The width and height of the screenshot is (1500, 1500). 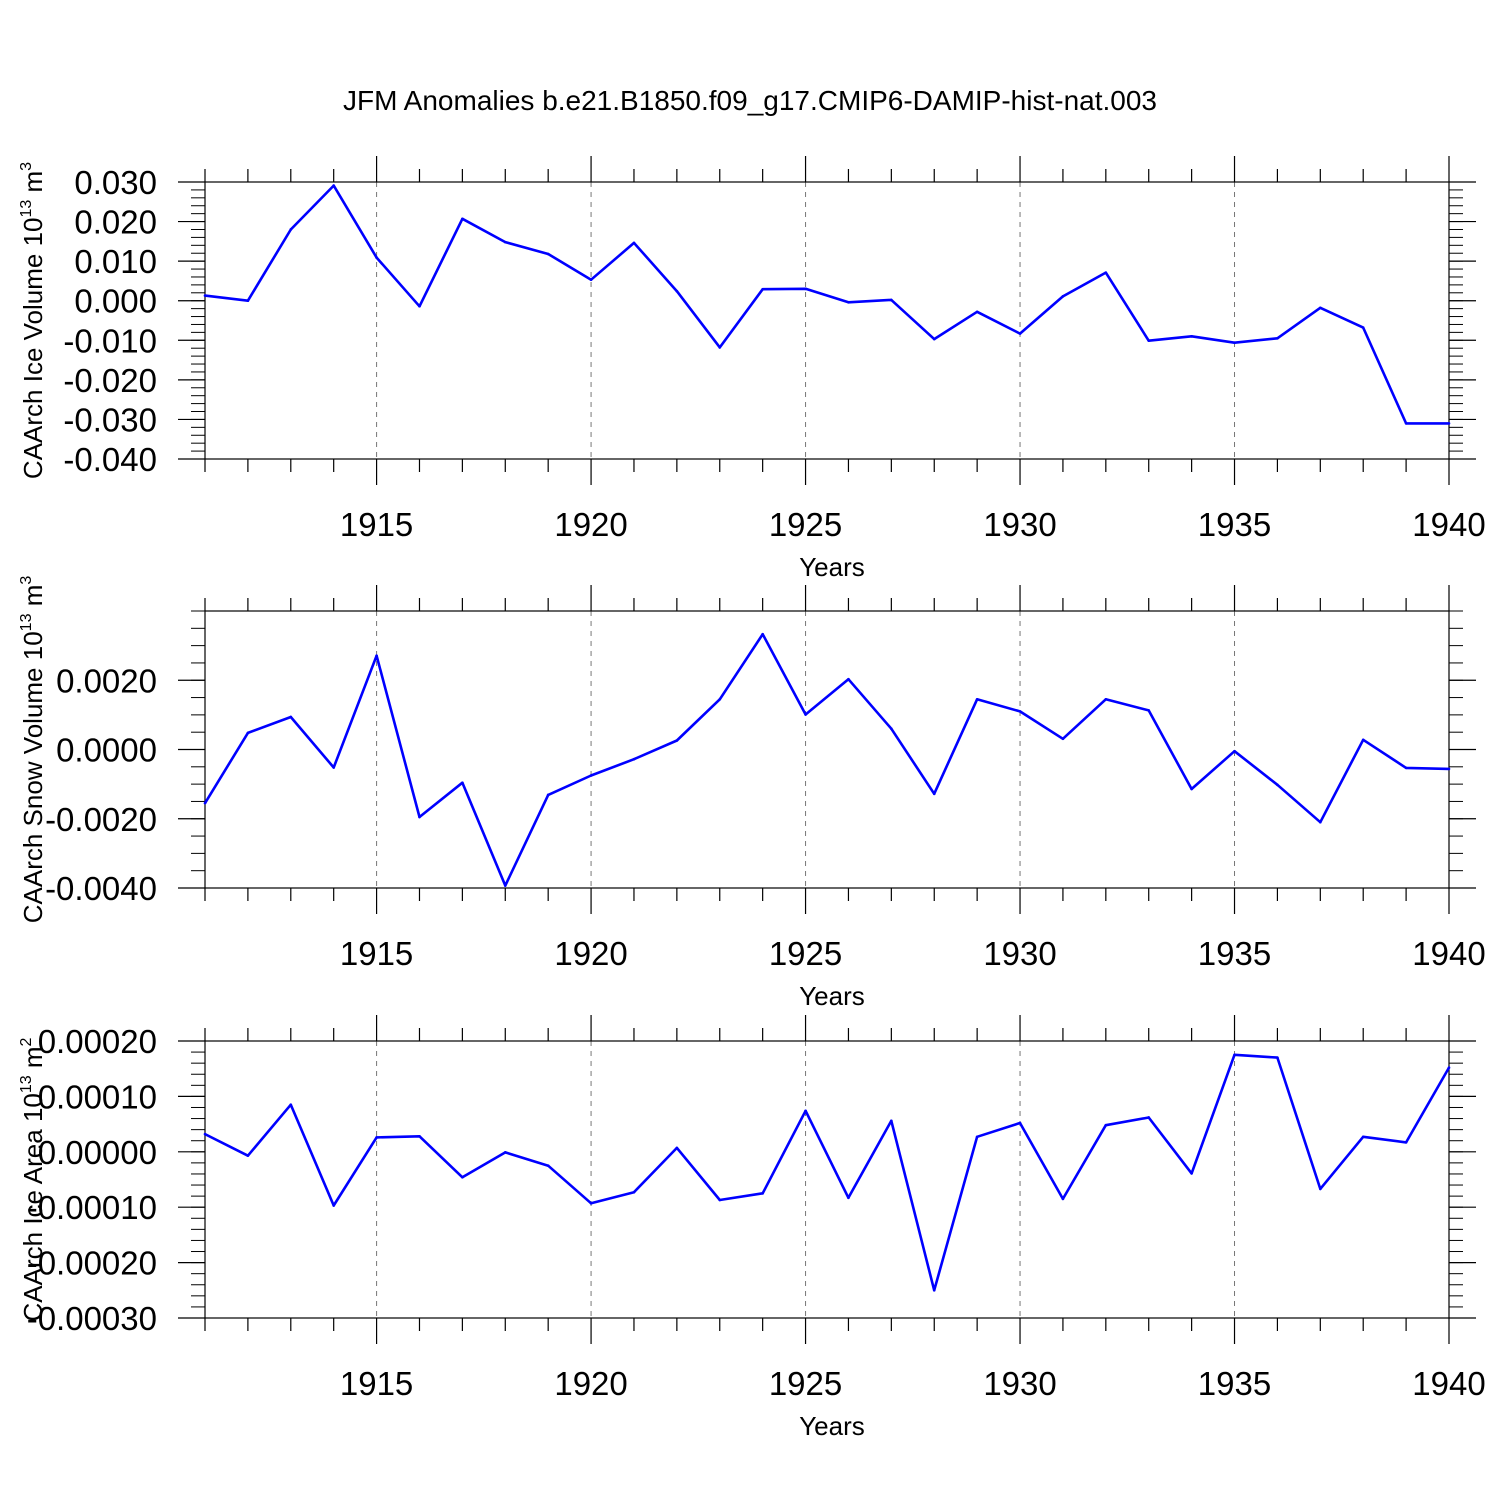 I want to click on y-tick-label: -0.00020, so click(x=92, y=1263).